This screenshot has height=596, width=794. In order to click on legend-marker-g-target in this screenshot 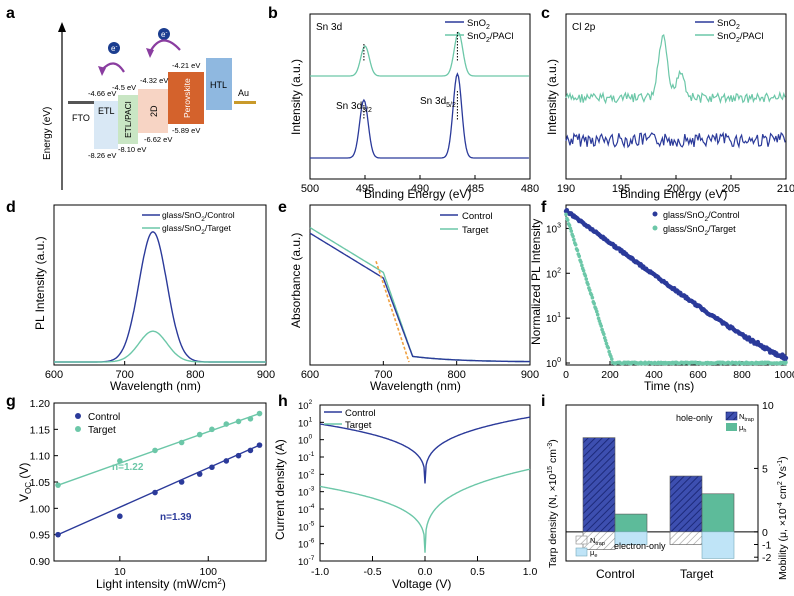, I will do `click(78, 429)`.